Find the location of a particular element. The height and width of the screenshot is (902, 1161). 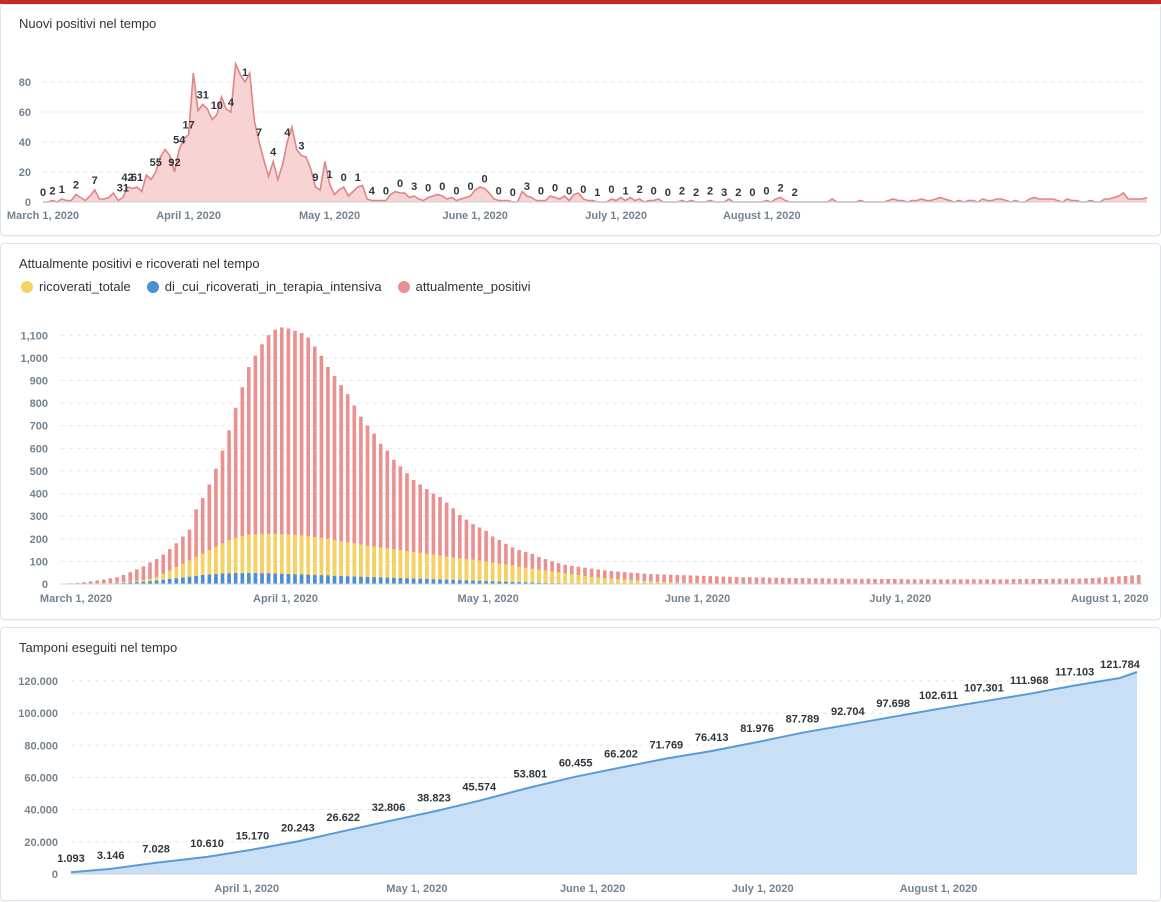

data-label: 15.170 is located at coordinates (253, 837).